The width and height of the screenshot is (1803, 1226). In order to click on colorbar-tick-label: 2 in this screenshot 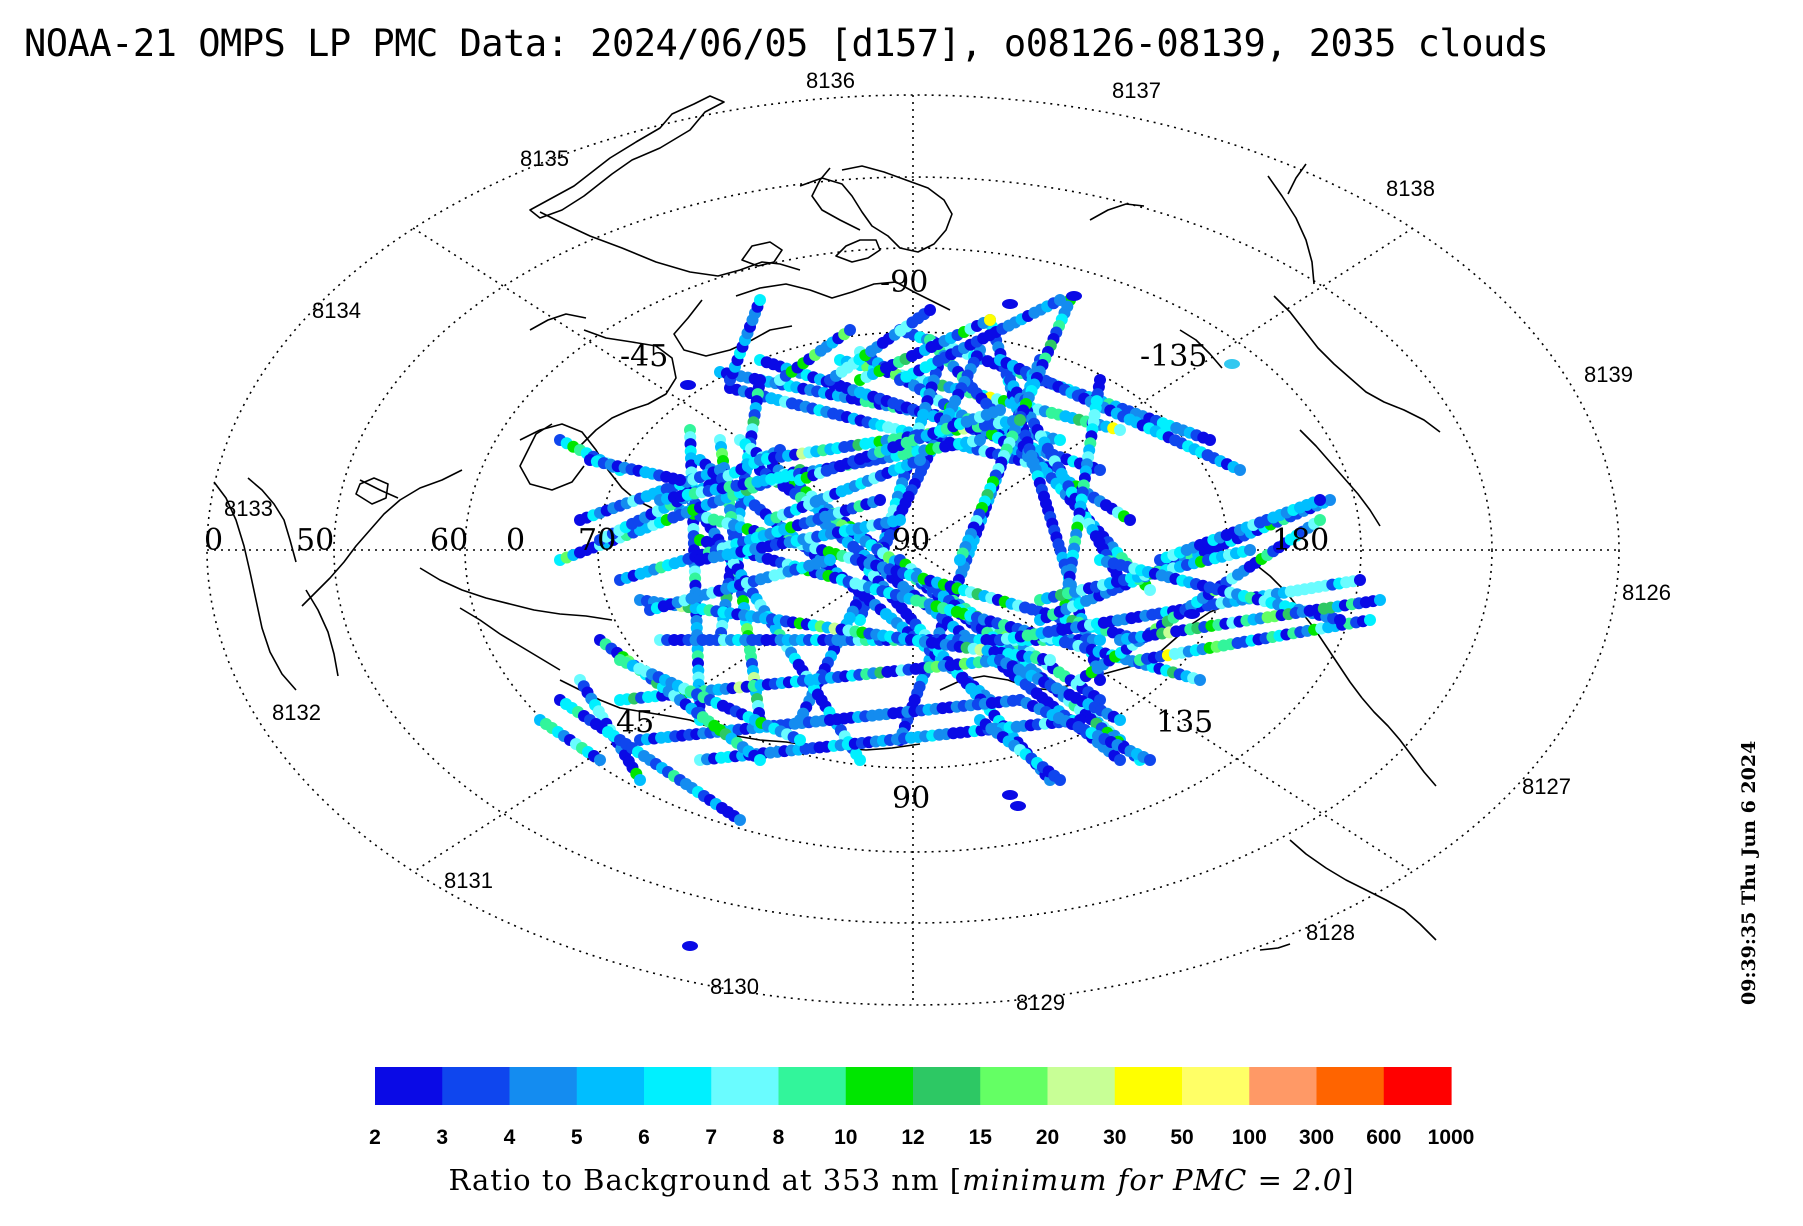, I will do `click(375, 1137)`.